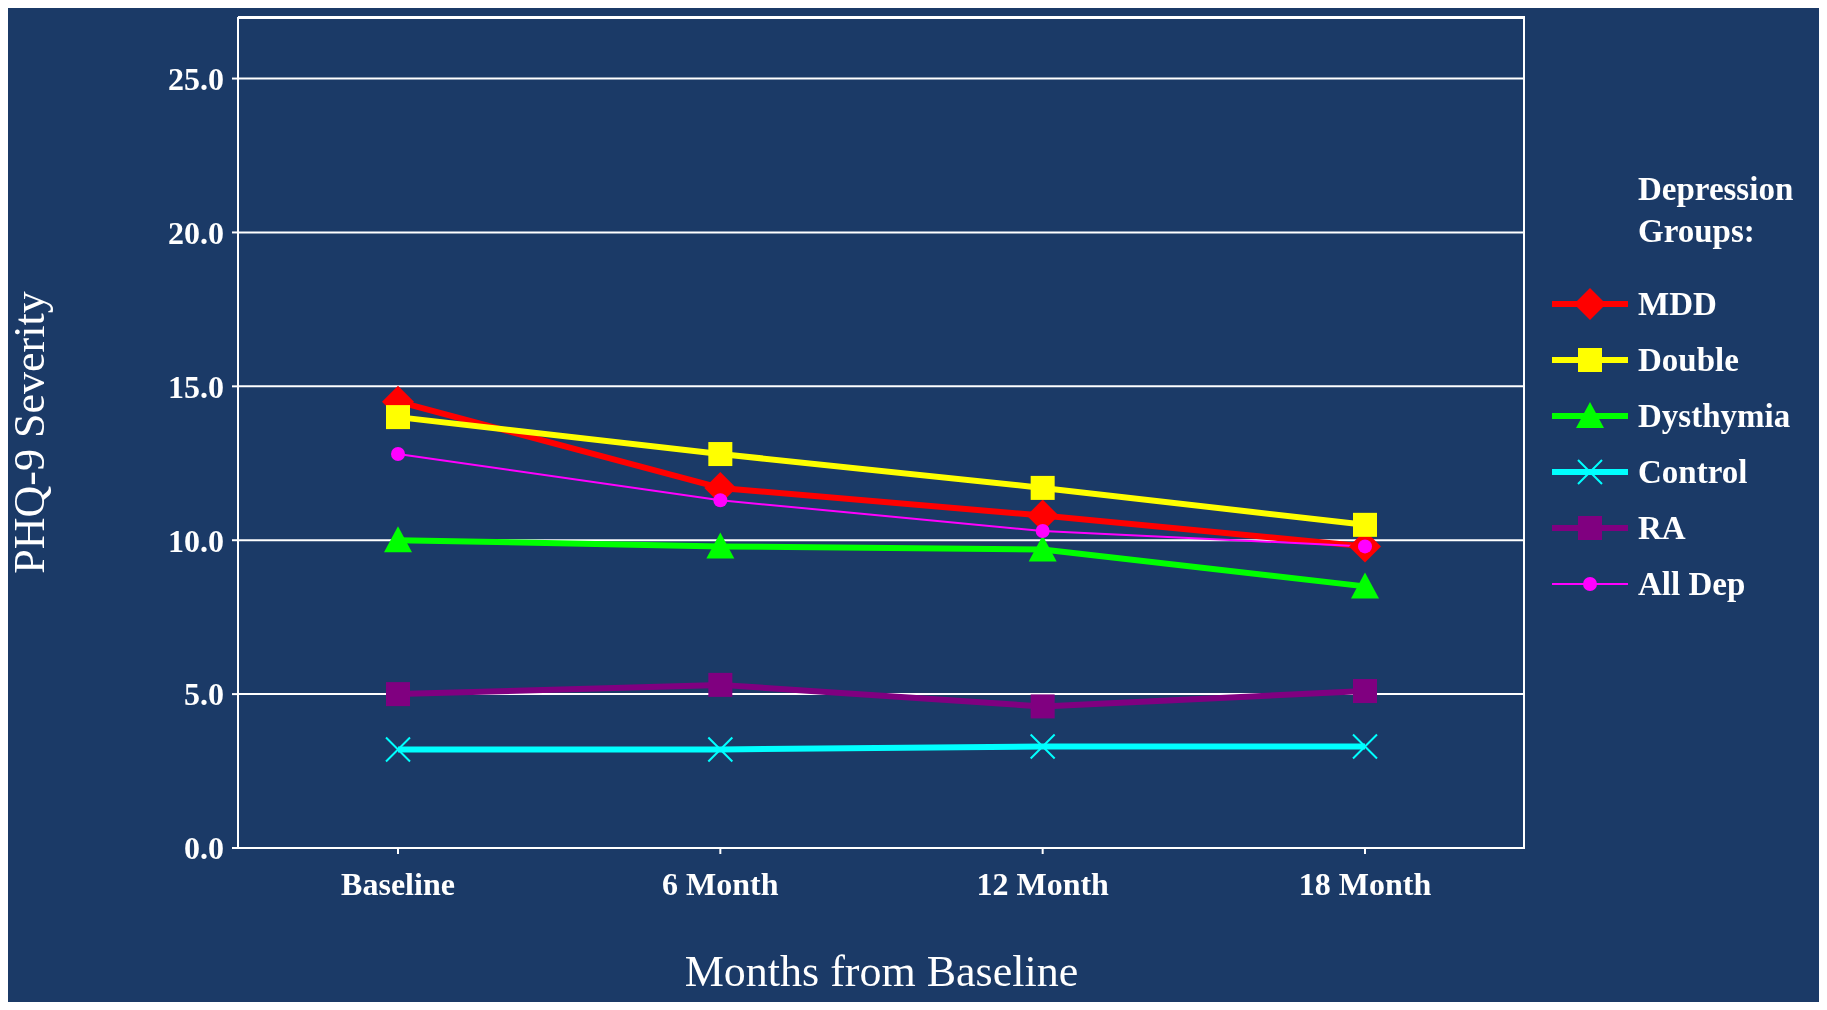  I want to click on x-axis-title: Months from Baseline, so click(881, 971).